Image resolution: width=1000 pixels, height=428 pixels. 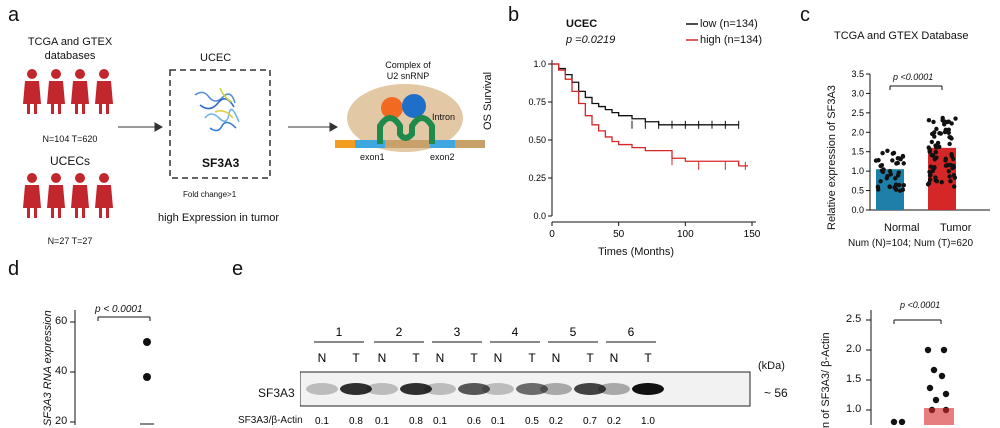 What do you see at coordinates (48, 368) in the screenshot?
I see `d-ylabel: SF3A3 RNA expression` at bounding box center [48, 368].